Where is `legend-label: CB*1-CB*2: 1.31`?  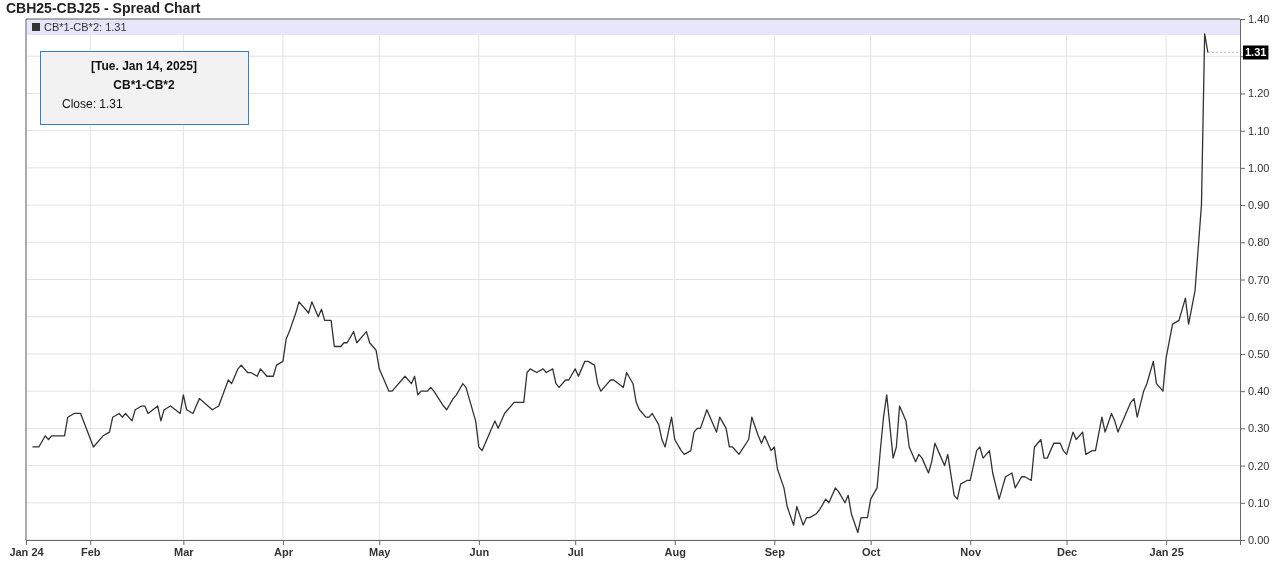 legend-label: CB*1-CB*2: 1.31 is located at coordinates (85, 27).